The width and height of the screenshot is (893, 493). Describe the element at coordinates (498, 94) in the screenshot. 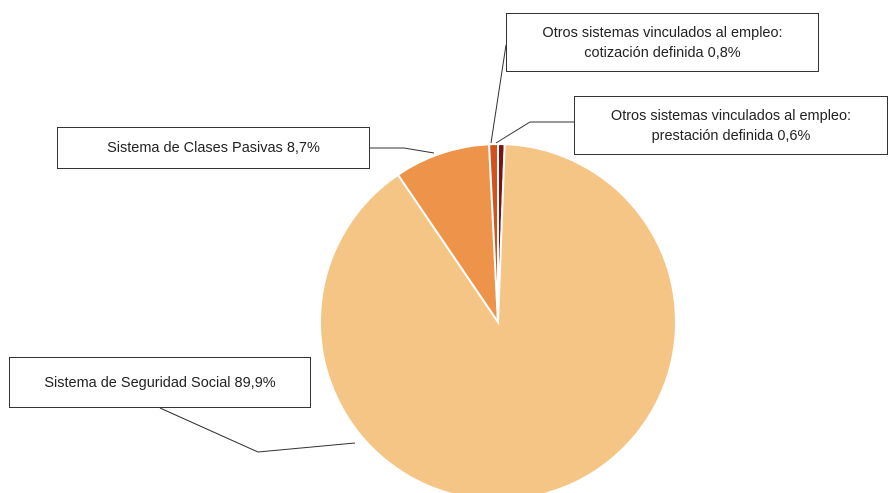

I see `leader-line-cotizacion` at that location.